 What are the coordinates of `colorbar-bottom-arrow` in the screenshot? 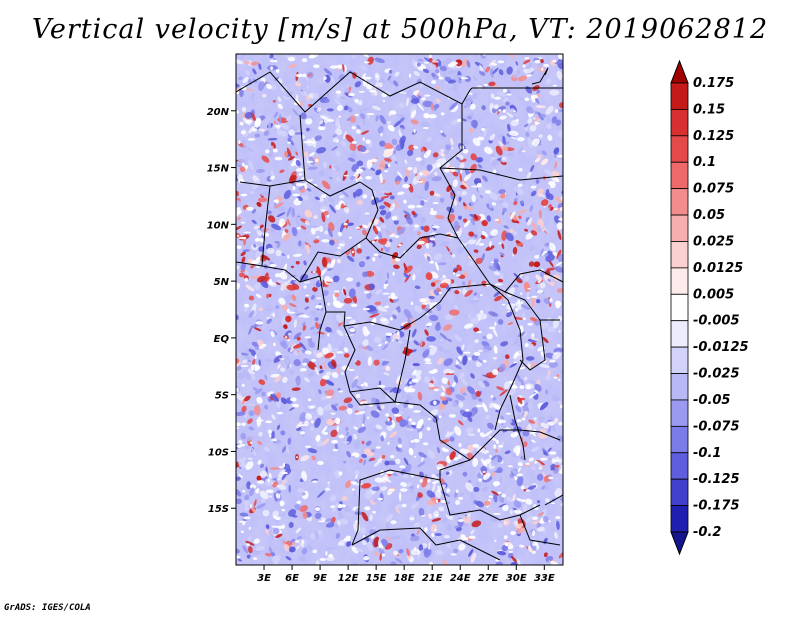 It's located at (679, 543).